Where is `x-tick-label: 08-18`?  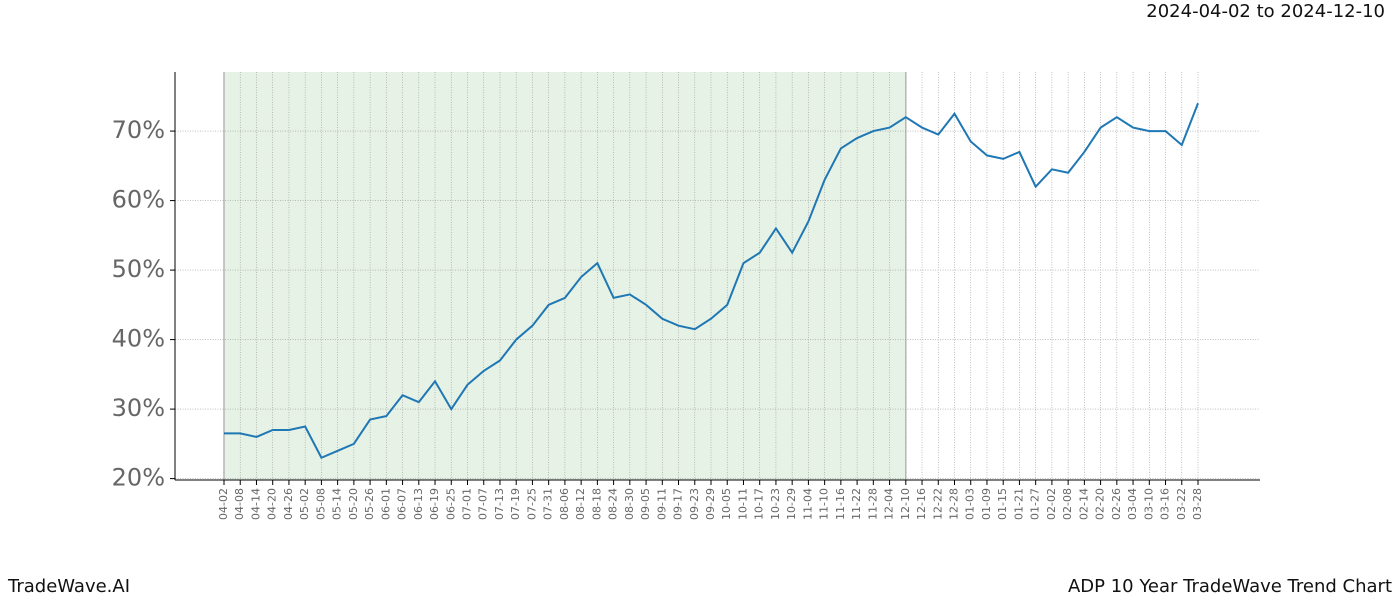
x-tick-label: 08-18 is located at coordinates (596, 504).